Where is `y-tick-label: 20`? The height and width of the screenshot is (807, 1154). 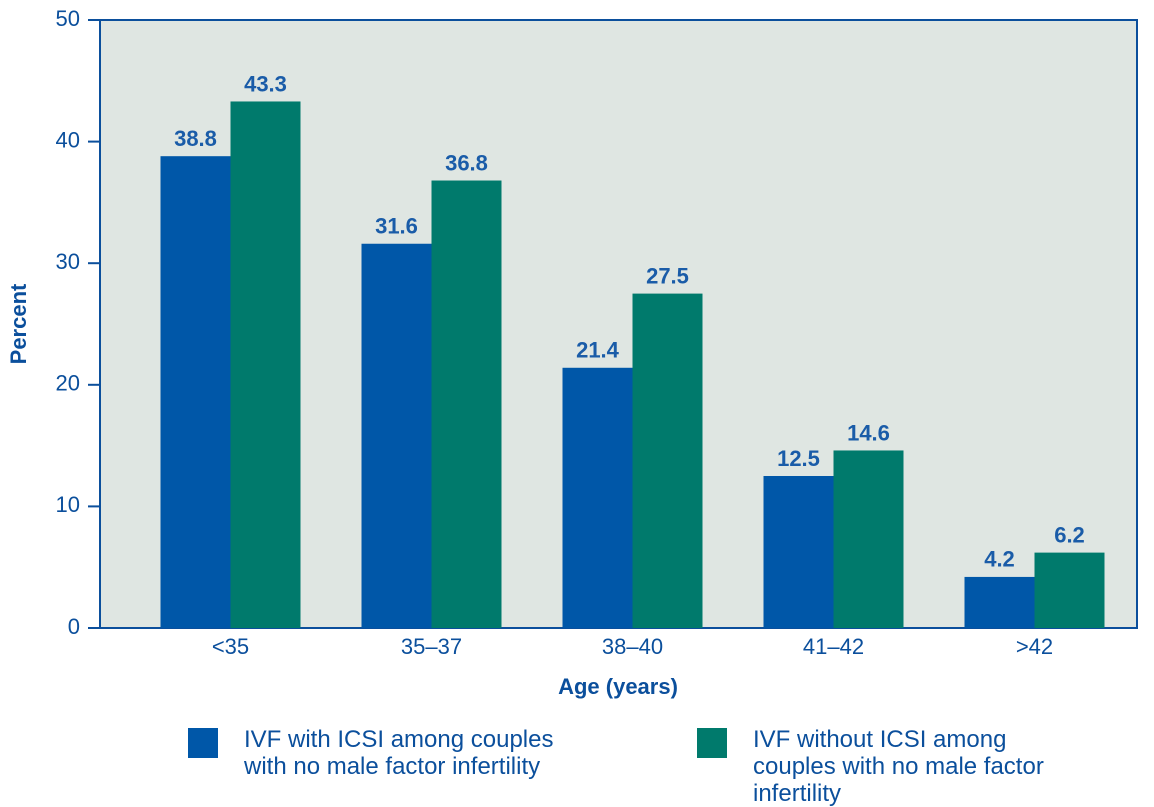
y-tick-label: 20 is located at coordinates (68, 383).